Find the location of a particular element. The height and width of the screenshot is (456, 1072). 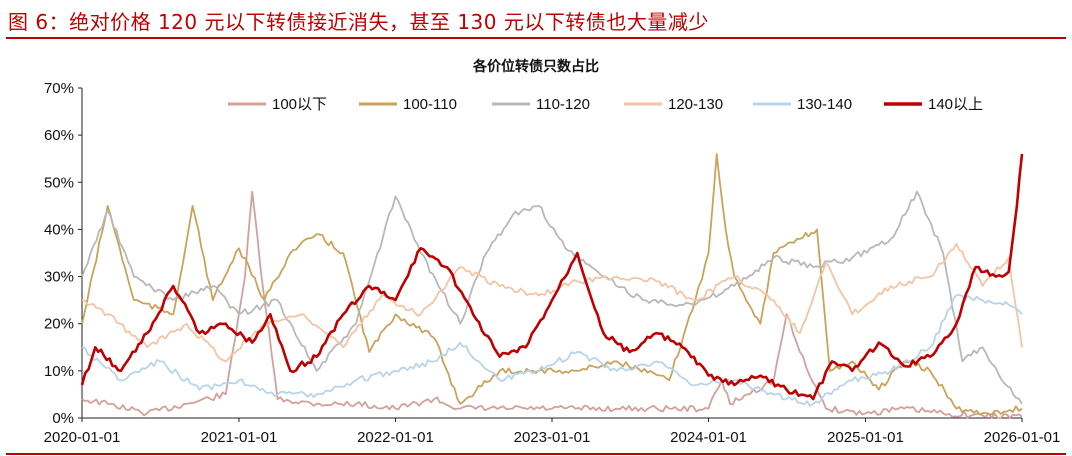

y-tick-label: 60% is located at coordinates (59, 135).